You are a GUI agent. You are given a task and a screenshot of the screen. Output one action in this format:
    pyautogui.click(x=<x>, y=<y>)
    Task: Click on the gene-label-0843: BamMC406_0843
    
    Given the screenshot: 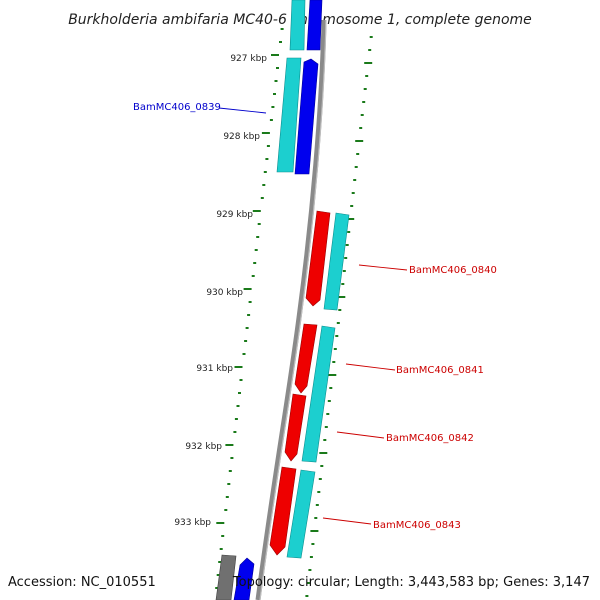 What is the action you would take?
    pyautogui.click(x=417, y=525)
    